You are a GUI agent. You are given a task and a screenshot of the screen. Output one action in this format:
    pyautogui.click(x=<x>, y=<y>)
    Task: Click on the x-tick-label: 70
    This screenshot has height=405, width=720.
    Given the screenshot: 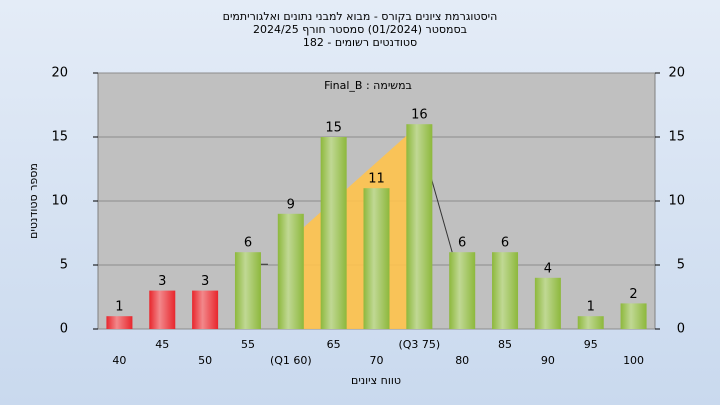 What is the action you would take?
    pyautogui.click(x=377, y=360)
    